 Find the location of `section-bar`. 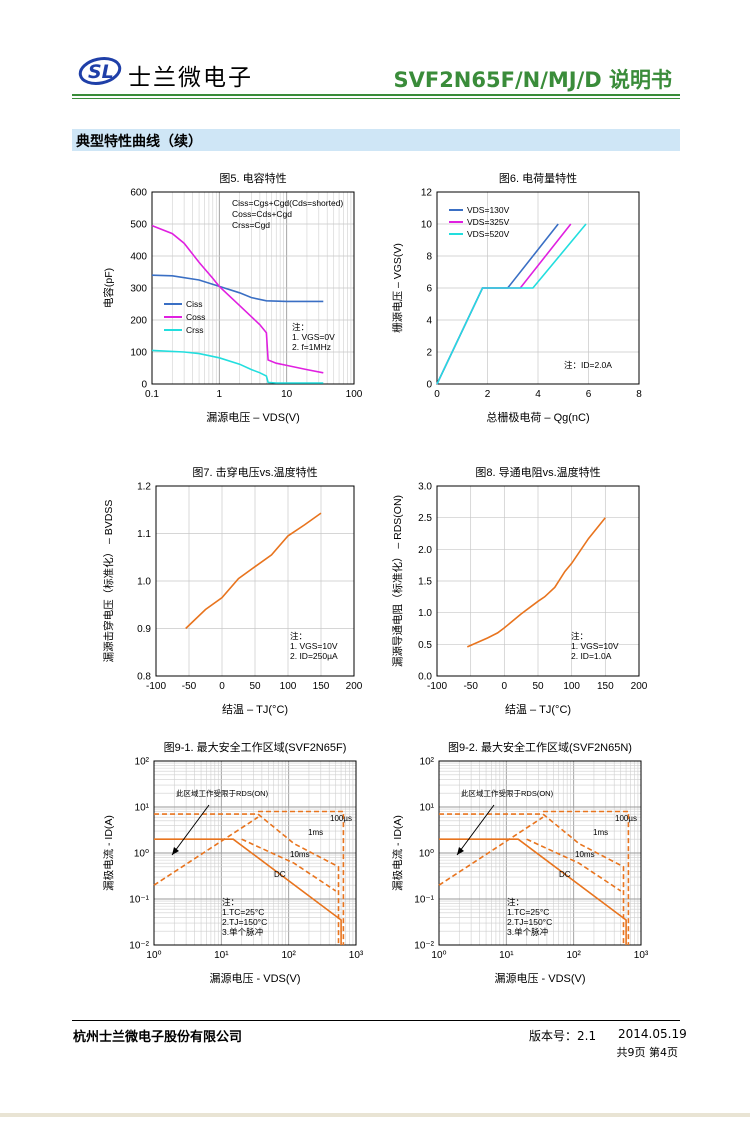

section-bar is located at coordinates (376, 140).